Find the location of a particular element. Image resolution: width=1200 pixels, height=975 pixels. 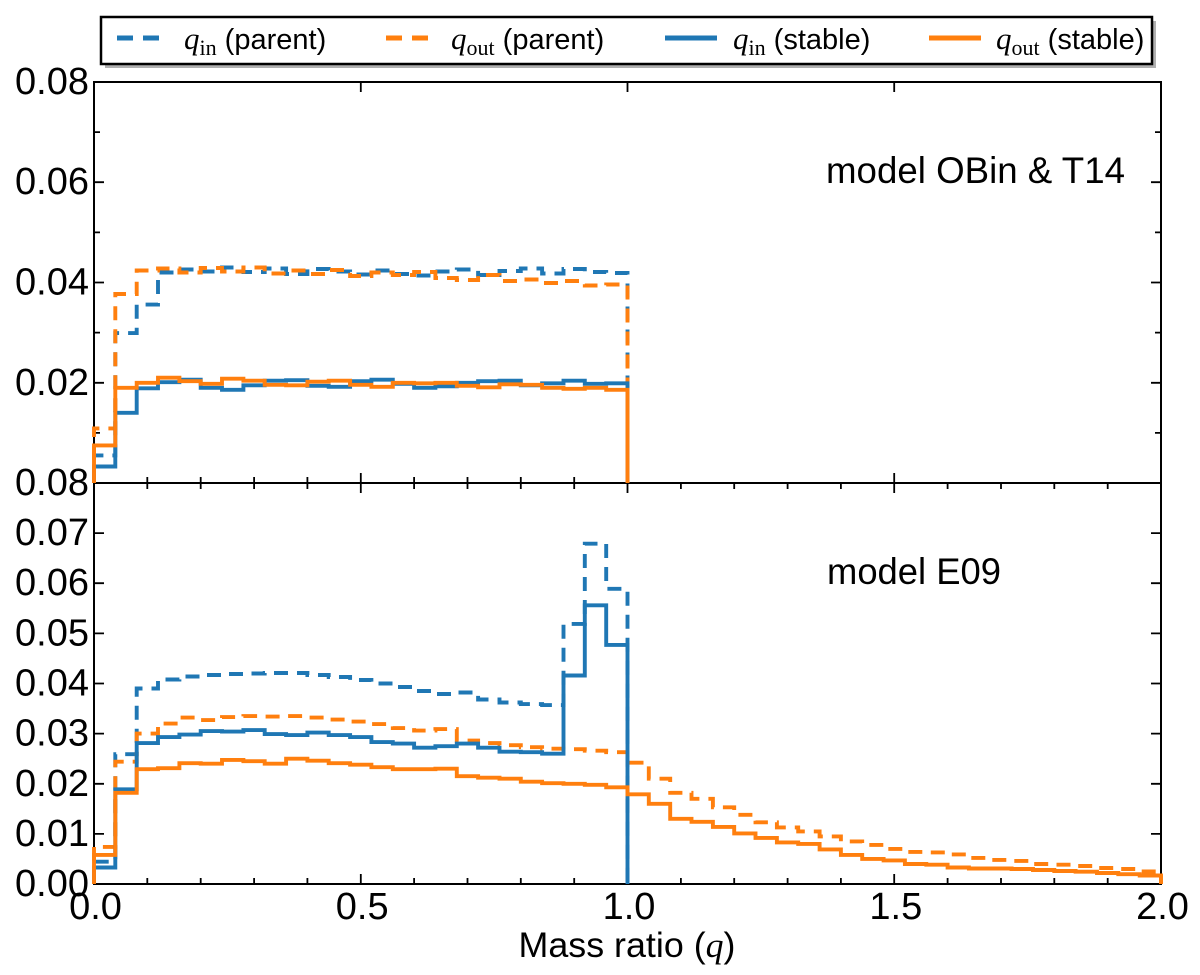

svg-text: 0.0 is located at coordinates (95, 907).